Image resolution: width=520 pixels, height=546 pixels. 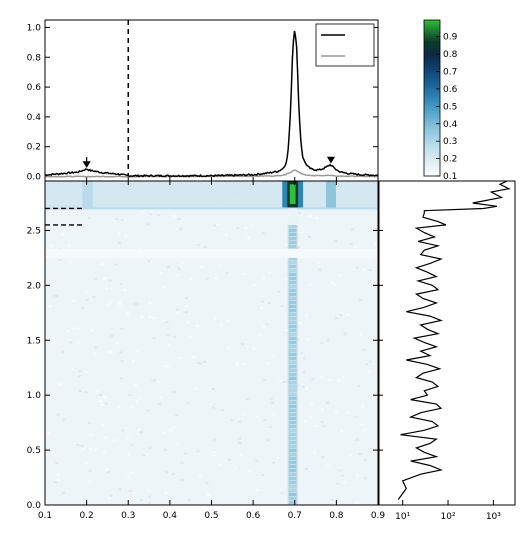 What do you see at coordinates (34, 178) in the screenshot?
I see `flux-tick-label: 0.0` at bounding box center [34, 178].